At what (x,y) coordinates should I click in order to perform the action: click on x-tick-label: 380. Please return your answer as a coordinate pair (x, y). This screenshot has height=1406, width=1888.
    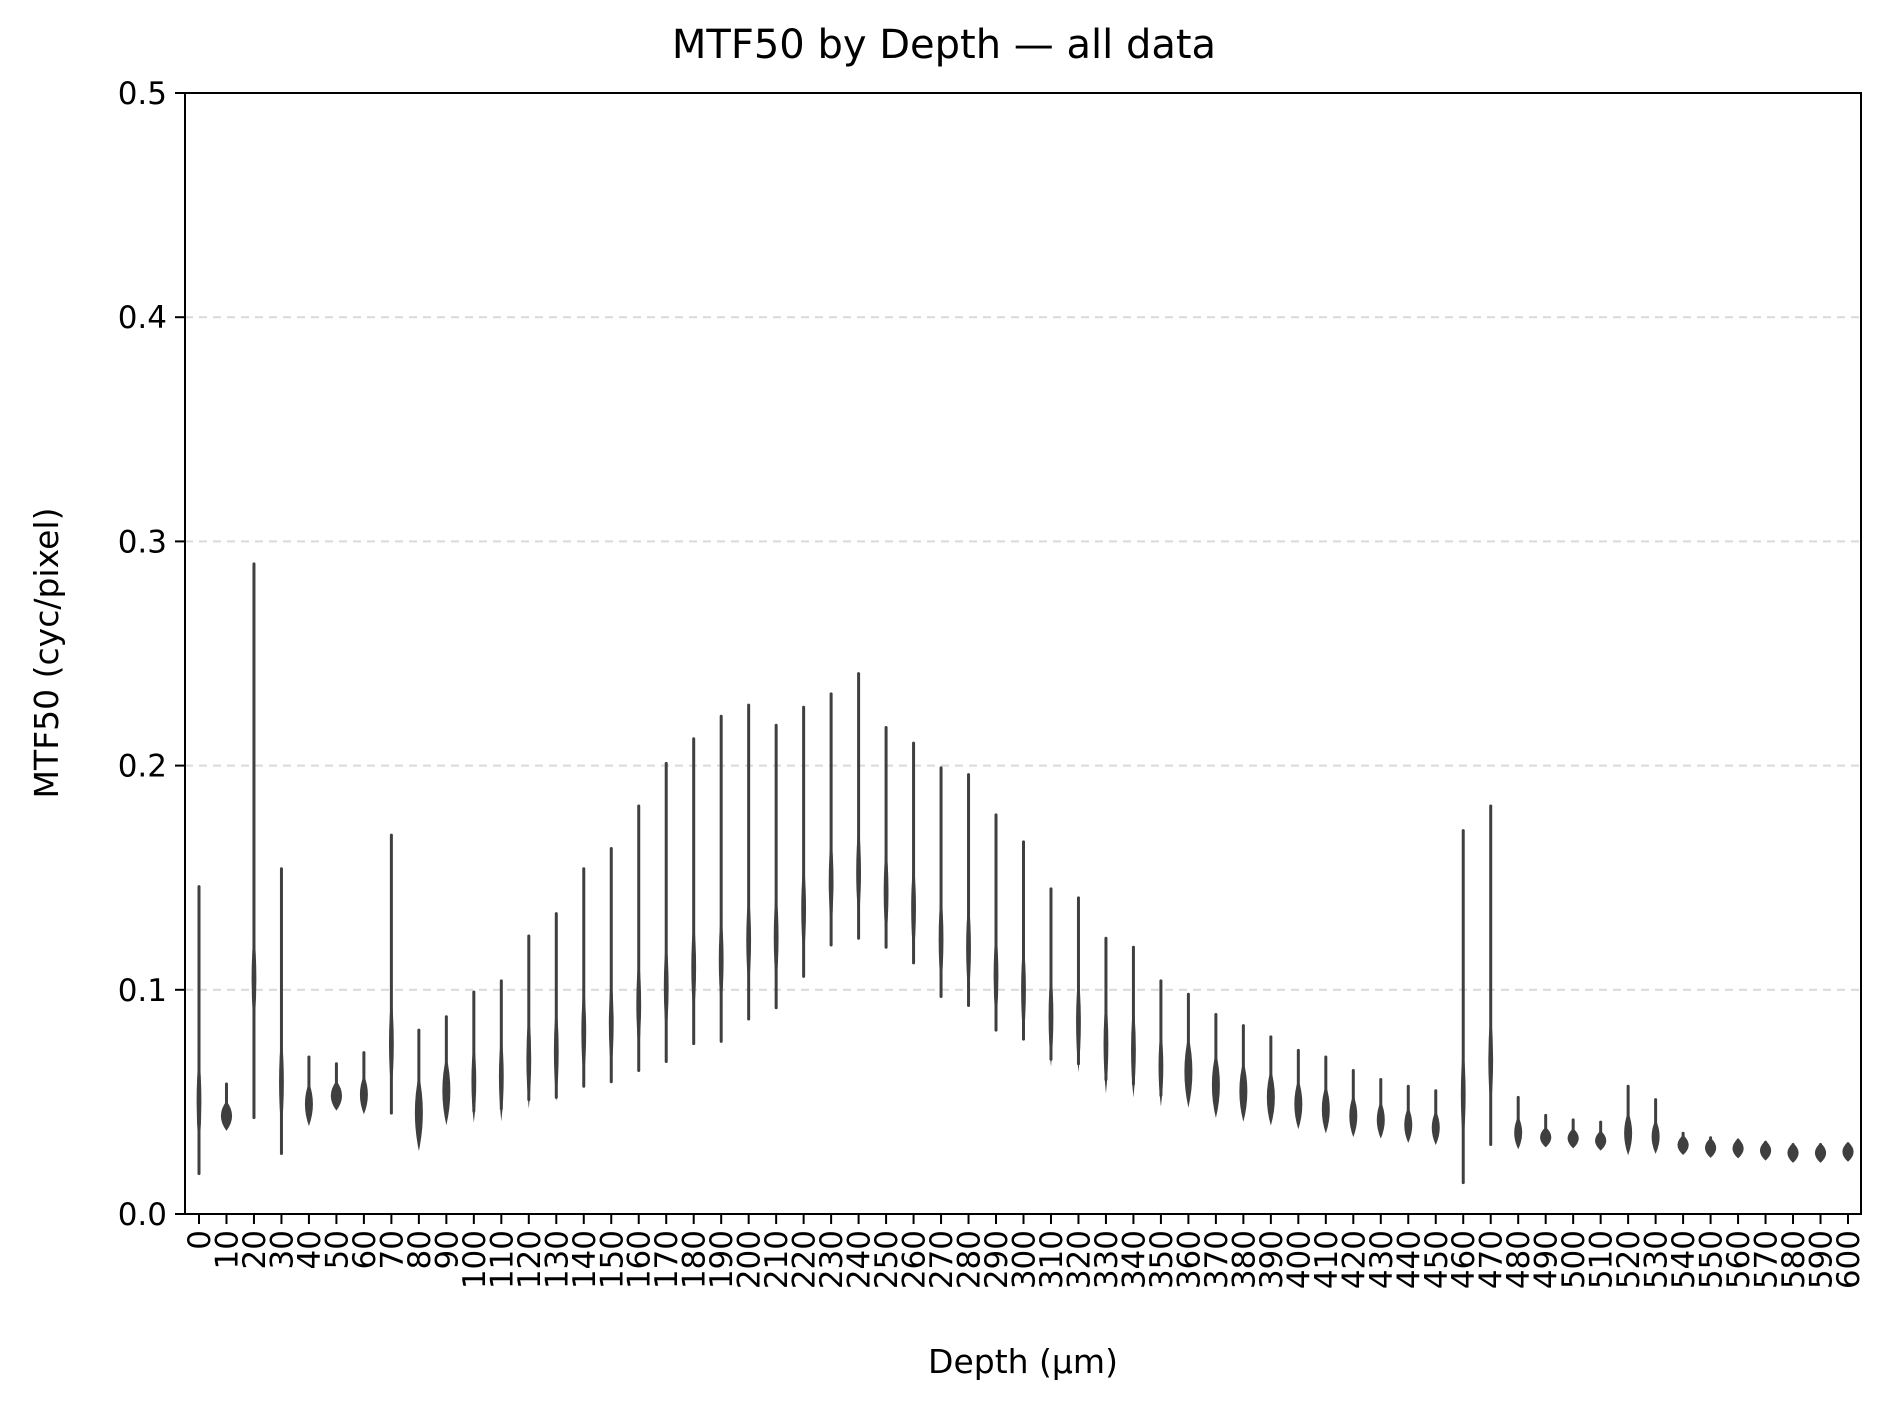
    Looking at the image, I should click on (1244, 1259).